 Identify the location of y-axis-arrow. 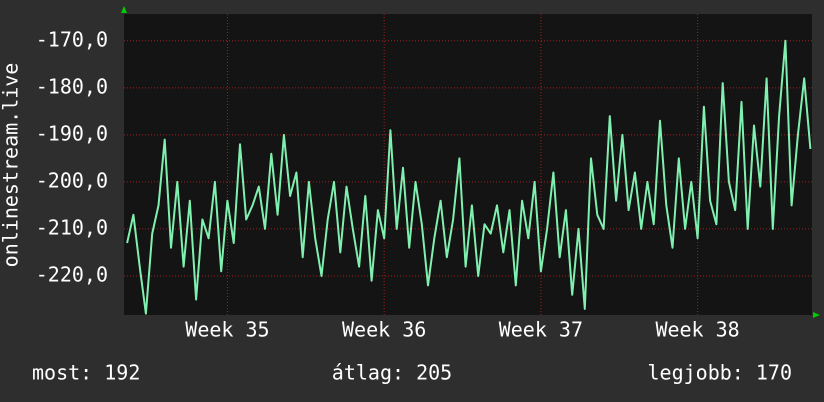
(124, 9).